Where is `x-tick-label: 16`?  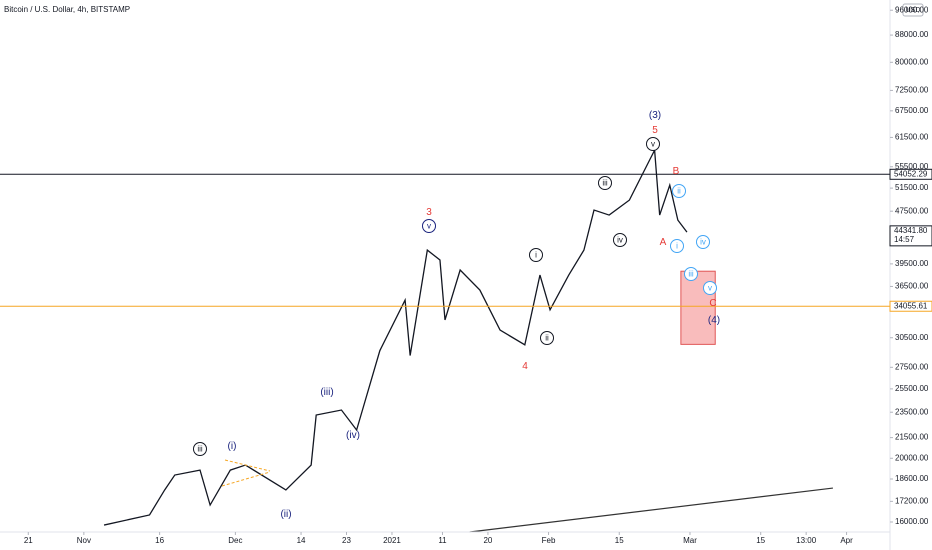
x-tick-label: 16 is located at coordinates (159, 540).